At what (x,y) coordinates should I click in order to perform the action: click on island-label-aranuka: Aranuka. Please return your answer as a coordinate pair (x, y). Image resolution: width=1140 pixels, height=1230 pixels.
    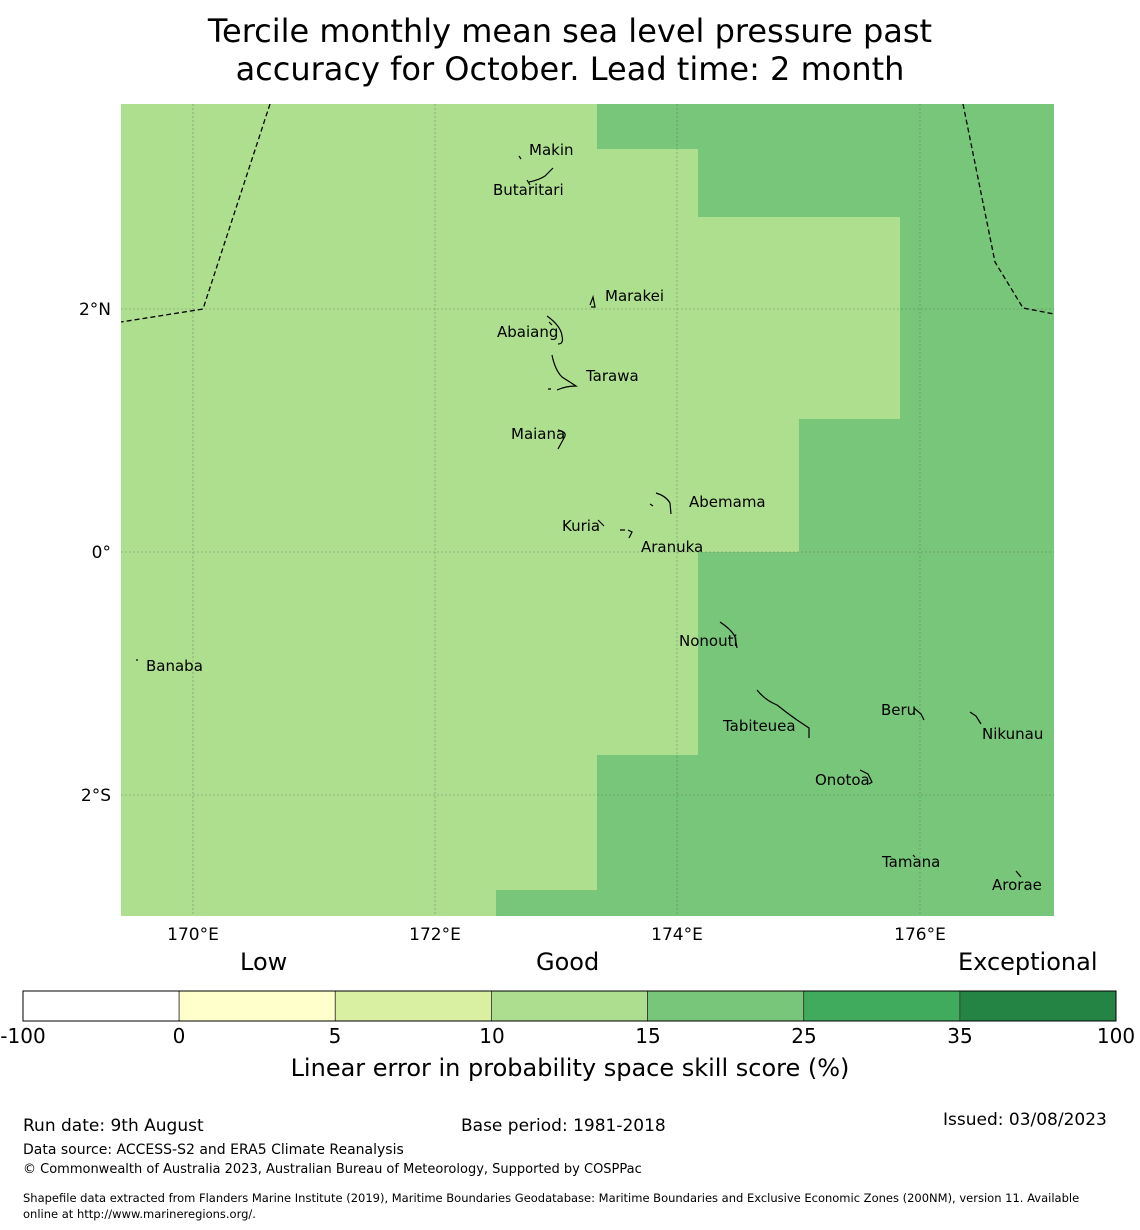
    Looking at the image, I should click on (672, 547).